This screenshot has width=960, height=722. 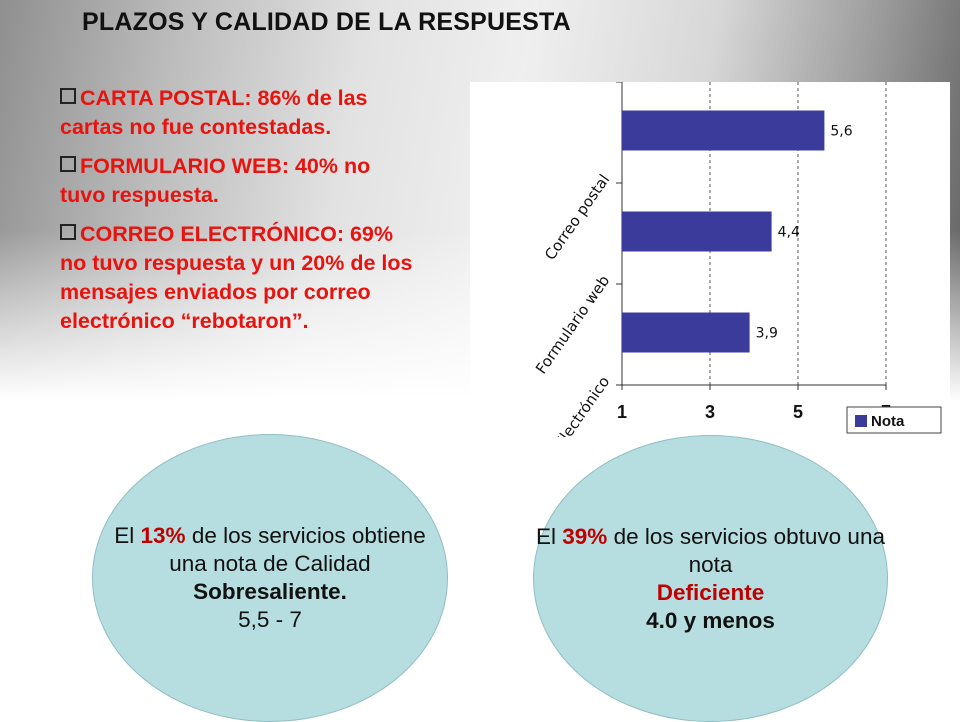 What do you see at coordinates (577, 217) in the screenshot?
I see `category-label: Correo postal` at bounding box center [577, 217].